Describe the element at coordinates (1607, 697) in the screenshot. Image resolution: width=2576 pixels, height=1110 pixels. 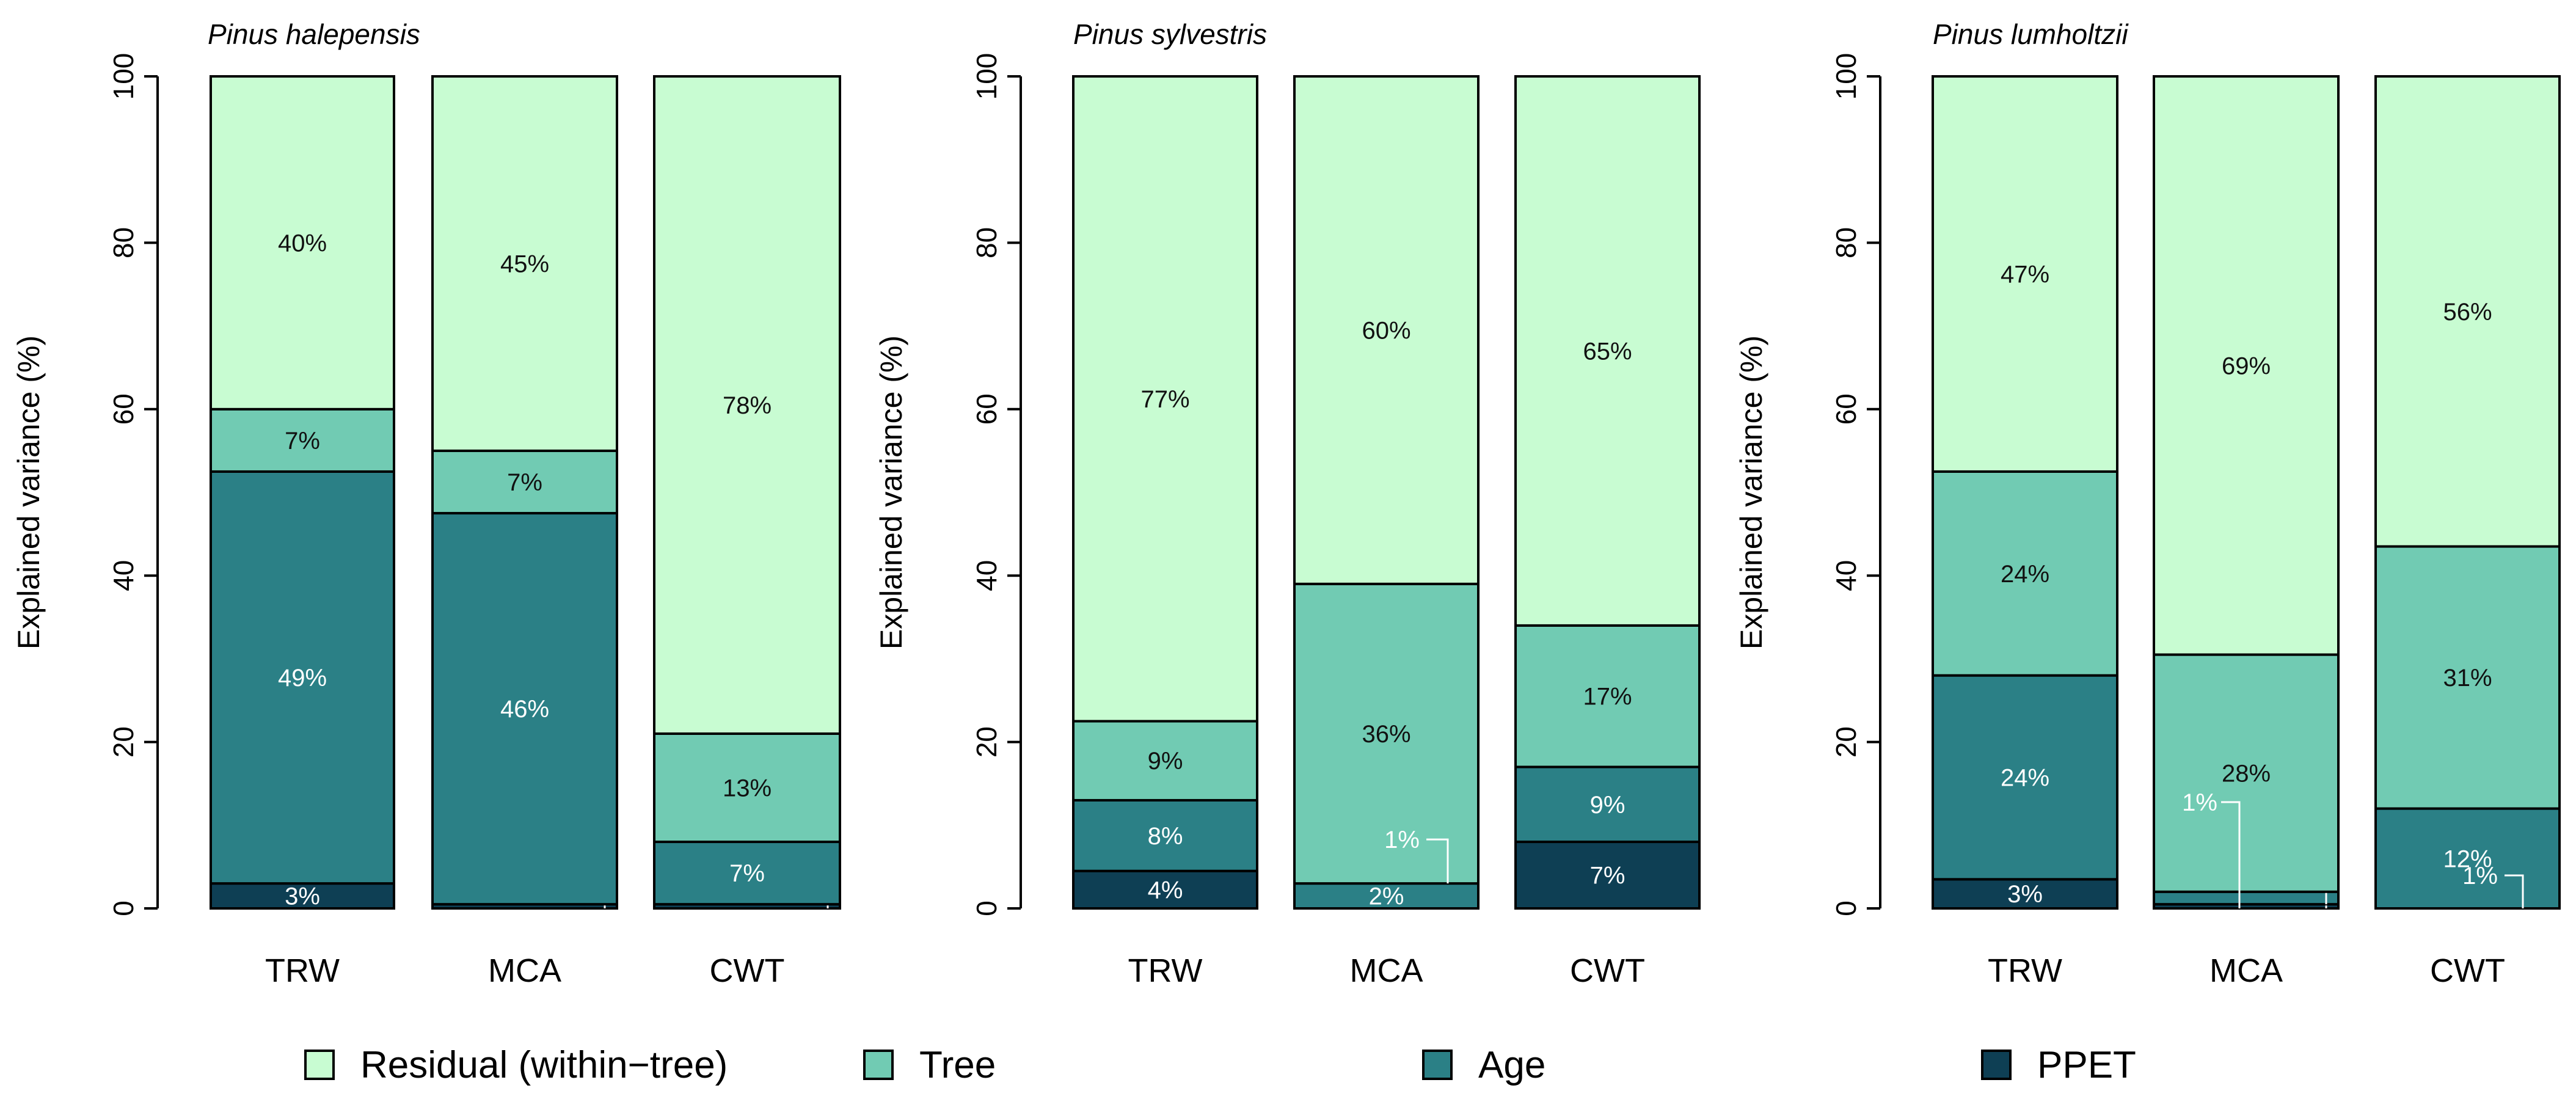
I see `data-label-tree: 17%` at that location.